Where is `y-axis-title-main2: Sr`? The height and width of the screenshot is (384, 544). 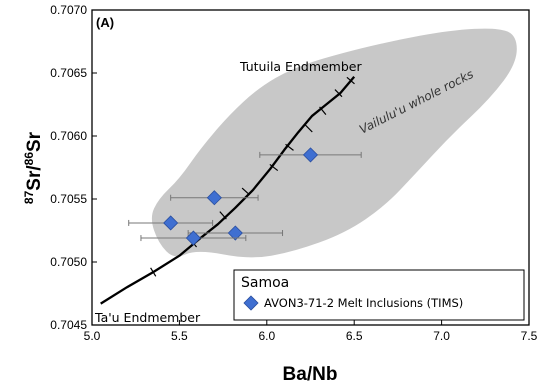 y-axis-title-main2: Sr is located at coordinates (34, 141).